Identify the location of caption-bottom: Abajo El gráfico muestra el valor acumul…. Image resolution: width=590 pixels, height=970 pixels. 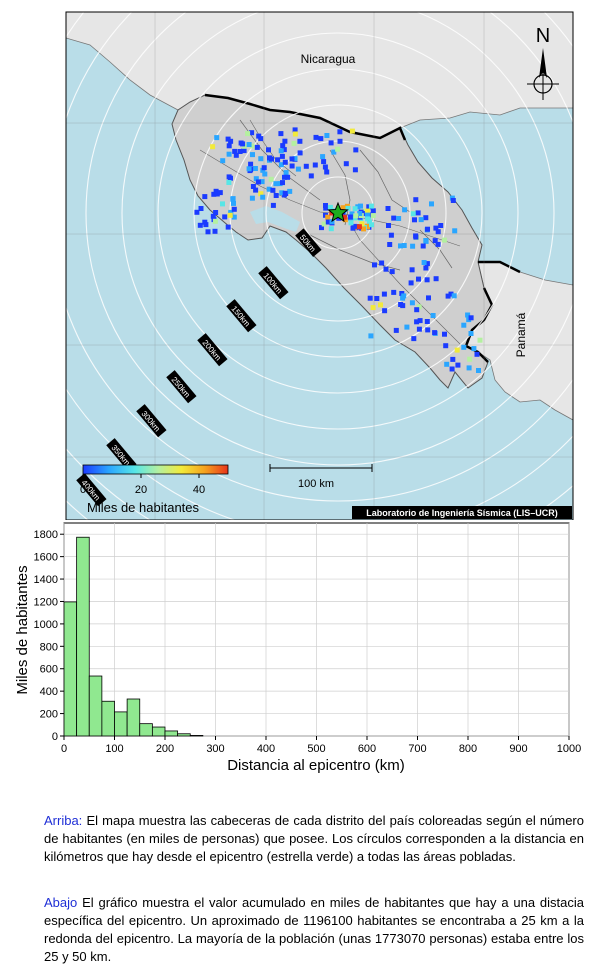
(314, 930).